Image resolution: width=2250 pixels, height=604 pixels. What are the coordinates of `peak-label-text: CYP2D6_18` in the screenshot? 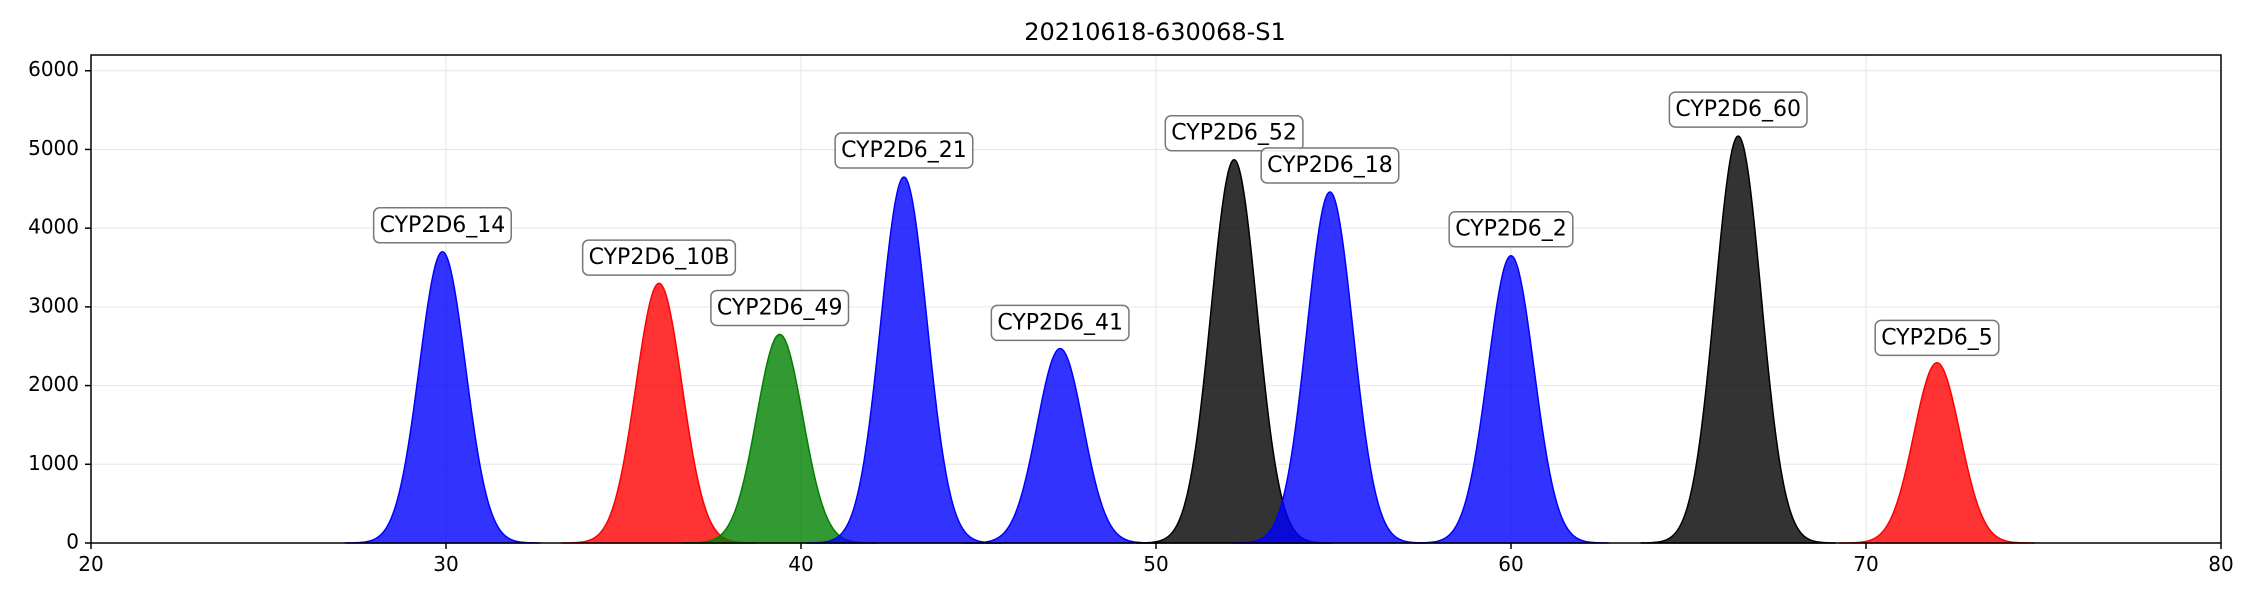 It's located at (1330, 165).